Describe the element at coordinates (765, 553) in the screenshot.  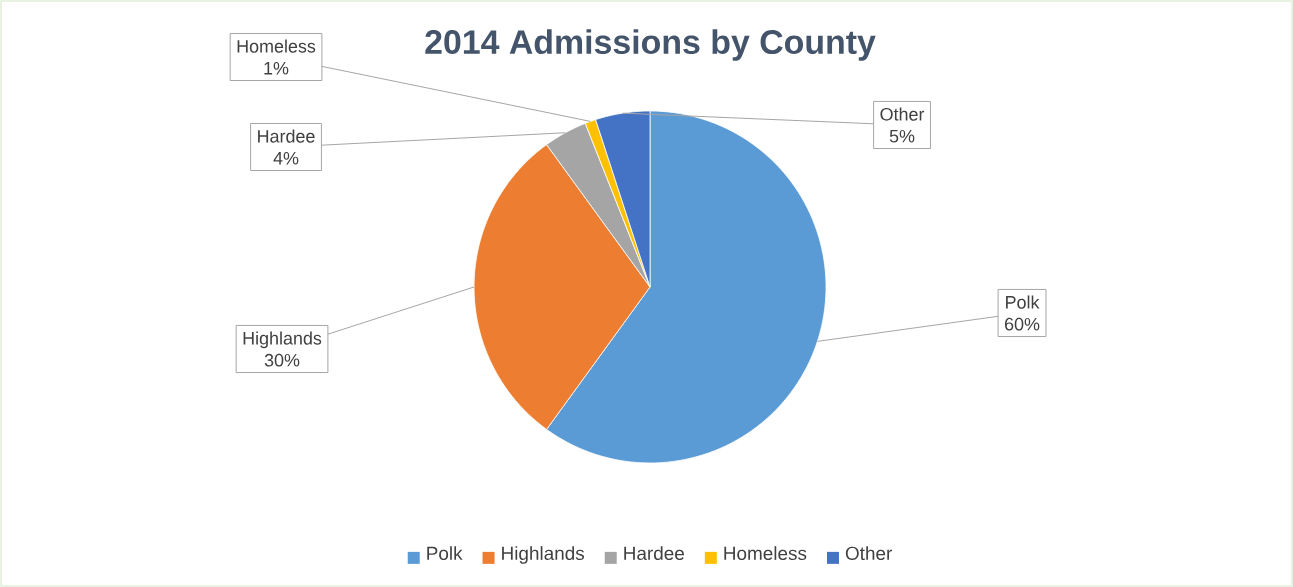
I see `legend-label: Homeless` at that location.